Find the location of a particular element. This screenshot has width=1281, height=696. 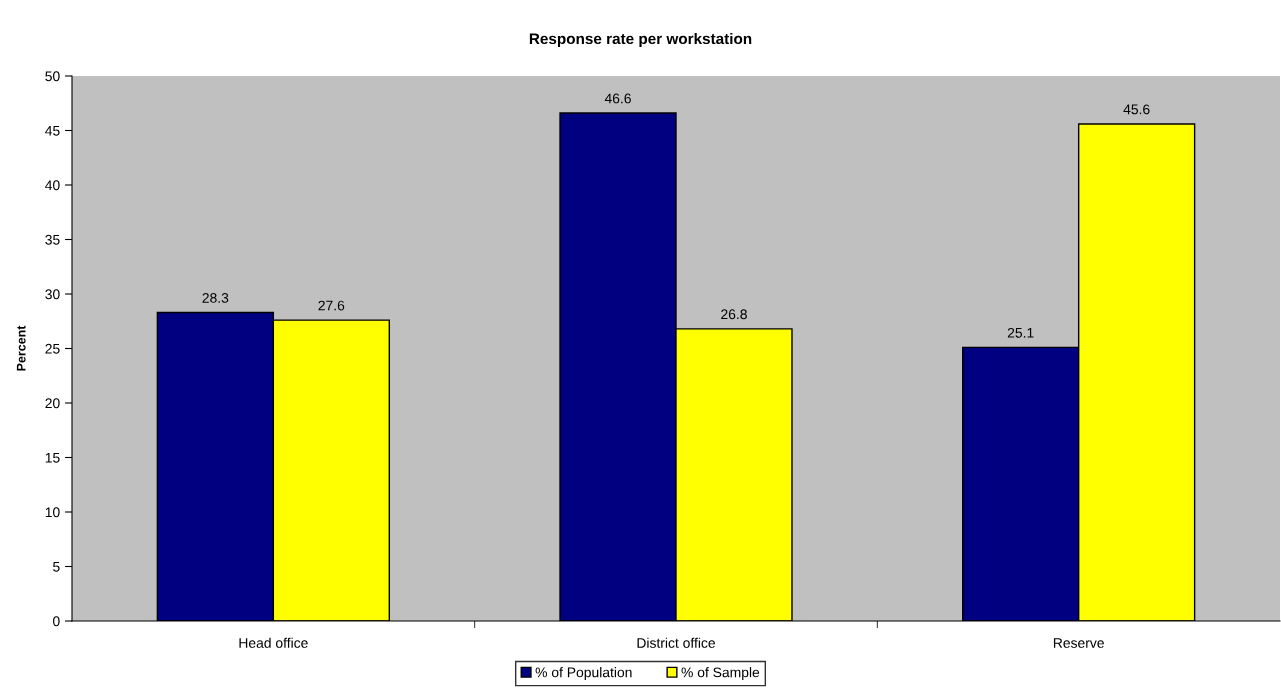

x-tick-label: Head office is located at coordinates (273, 642).